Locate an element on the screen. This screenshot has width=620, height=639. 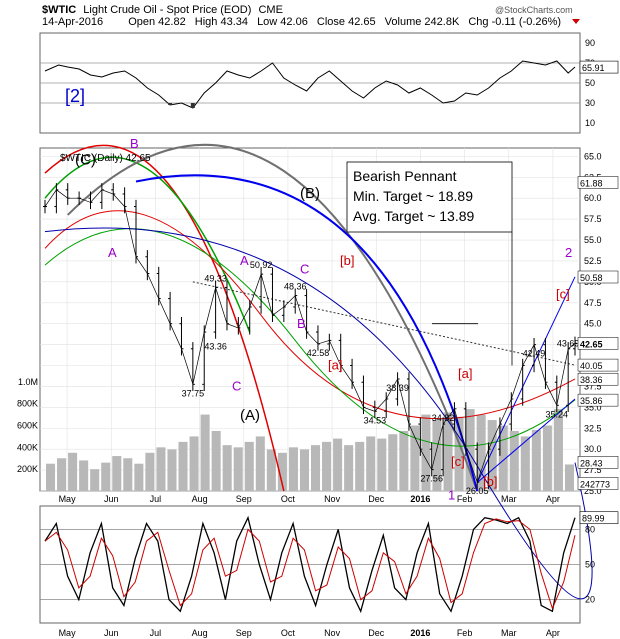
wave-label: (C) is located at coordinates (85, 160).